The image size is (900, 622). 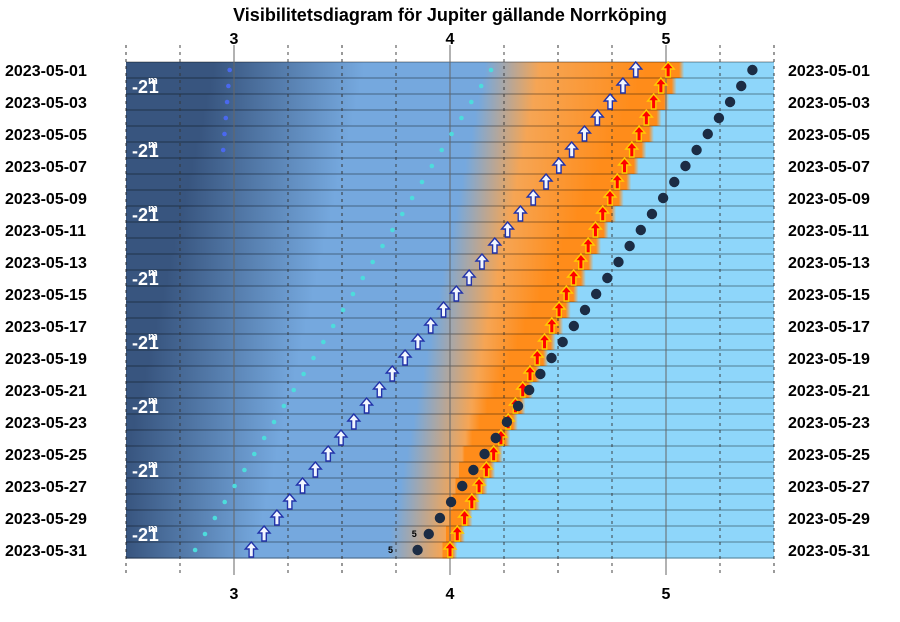 What do you see at coordinates (829, 327) in the screenshot?
I see `date-label-right: 2023-05-17` at bounding box center [829, 327].